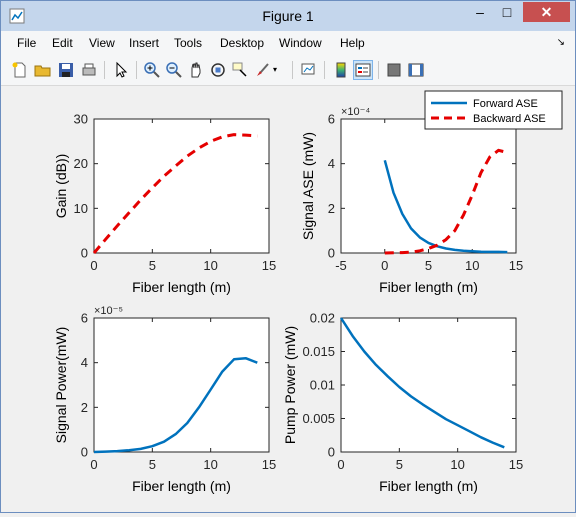  Describe the element at coordinates (355, 112) in the screenshot. I see `axis-exponent-label: ×10⁻⁴` at that location.